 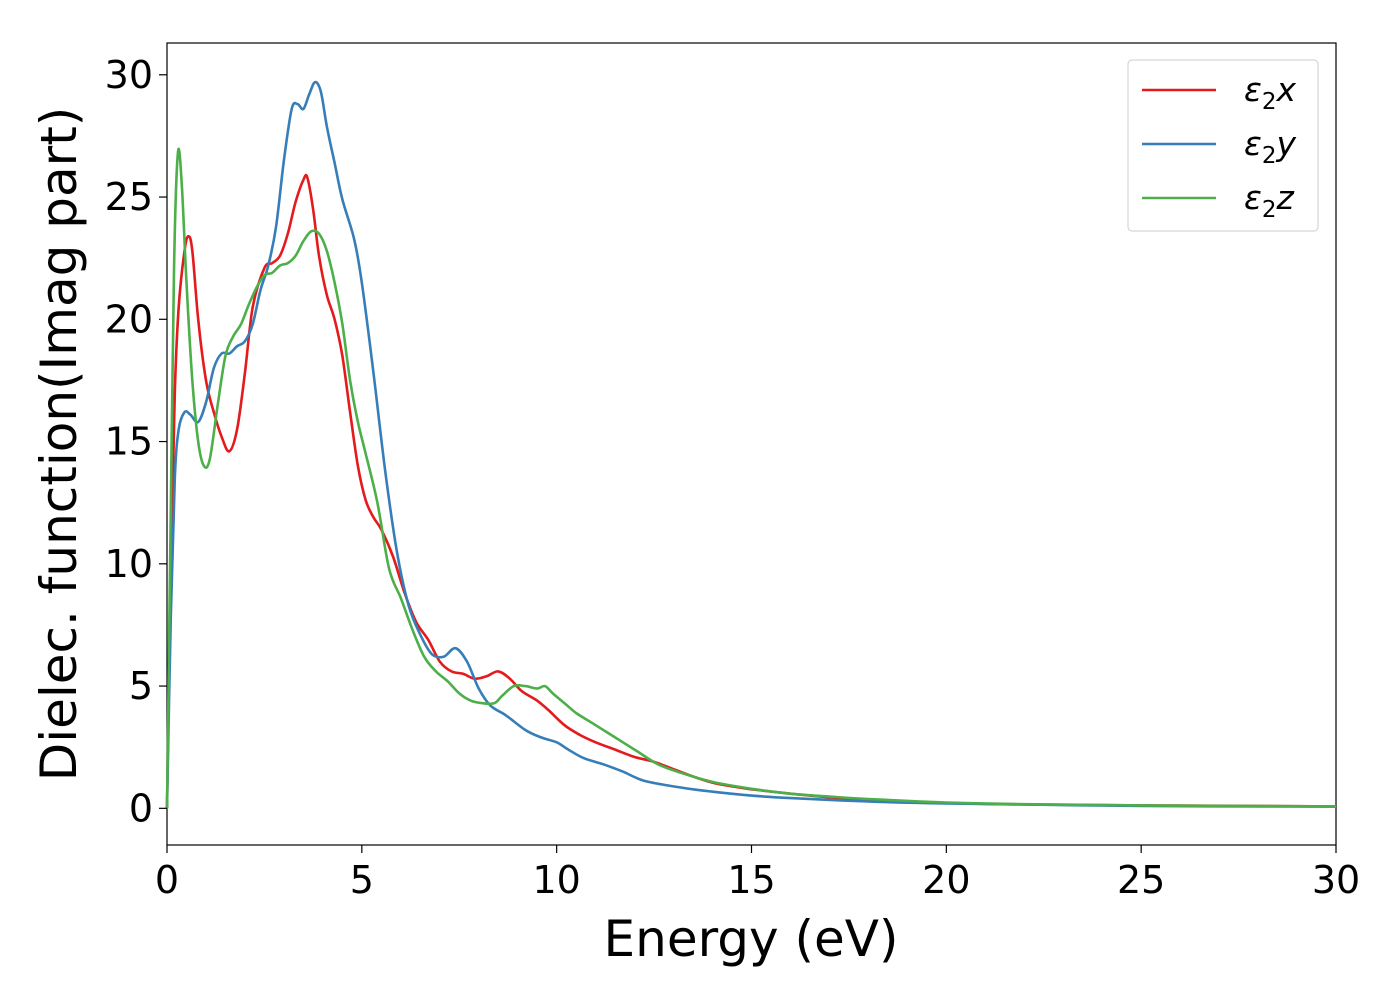 I want to click on x-axis-ticks: 0 5 10 15 20 25 30, so click(x=757, y=873).